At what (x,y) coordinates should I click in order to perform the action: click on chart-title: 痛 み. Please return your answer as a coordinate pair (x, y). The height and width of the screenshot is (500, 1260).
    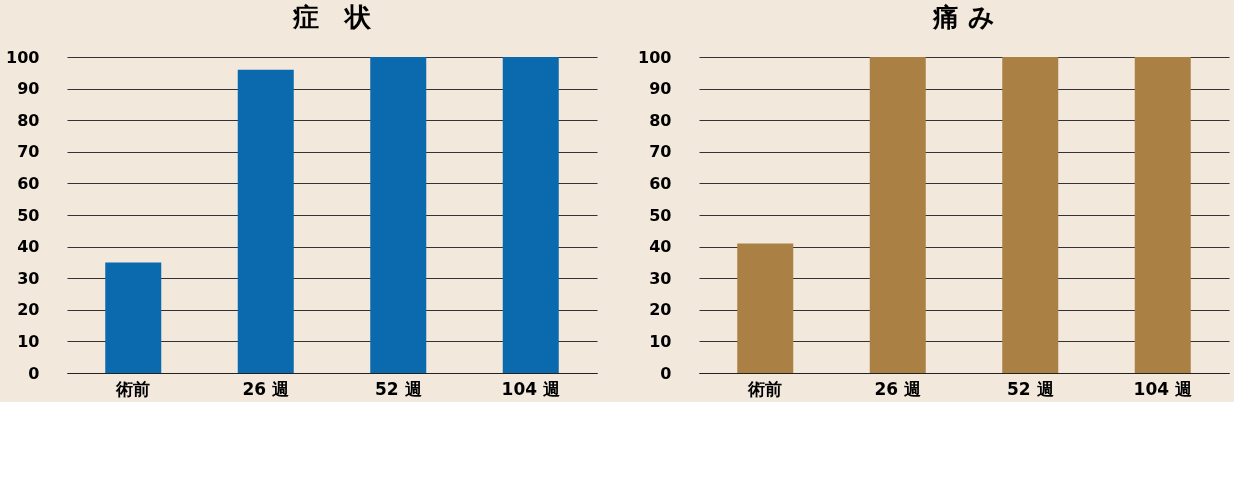
    Looking at the image, I should click on (963, 17).